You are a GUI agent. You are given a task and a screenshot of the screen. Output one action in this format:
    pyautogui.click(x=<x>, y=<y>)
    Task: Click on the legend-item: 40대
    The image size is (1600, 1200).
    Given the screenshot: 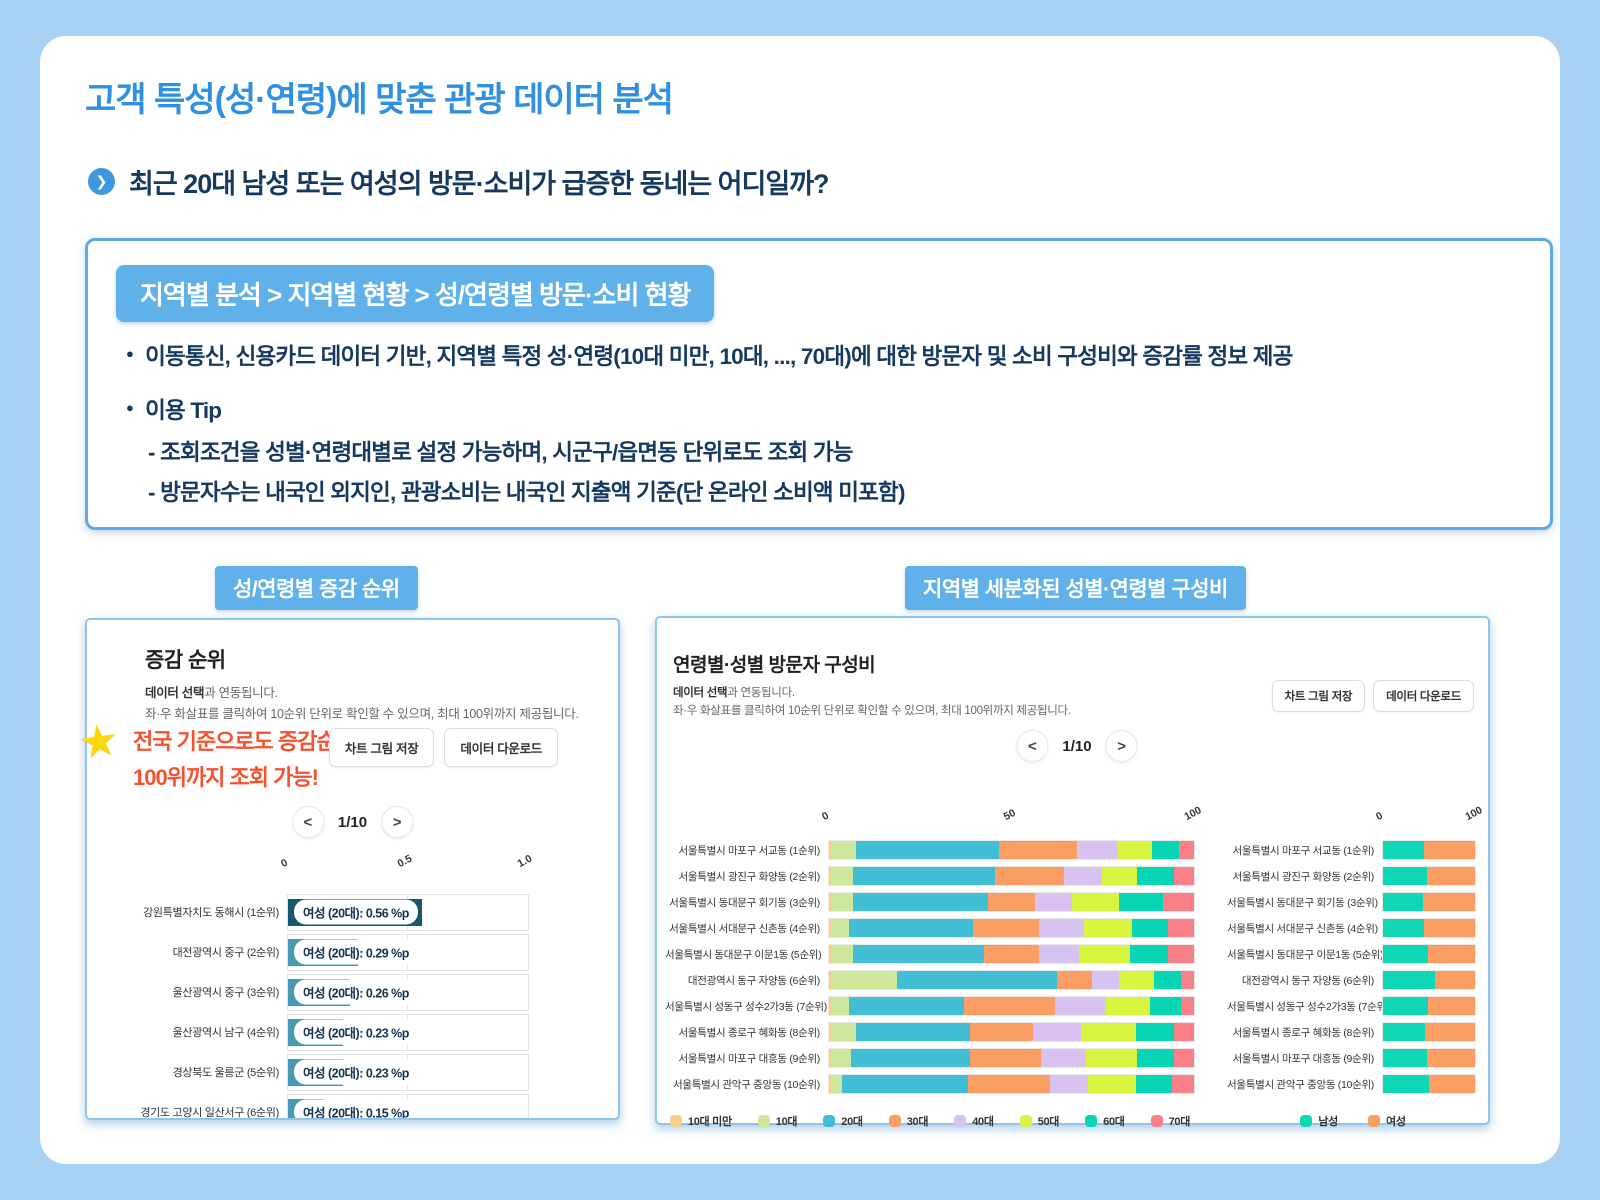 What is the action you would take?
    pyautogui.click(x=974, y=1121)
    